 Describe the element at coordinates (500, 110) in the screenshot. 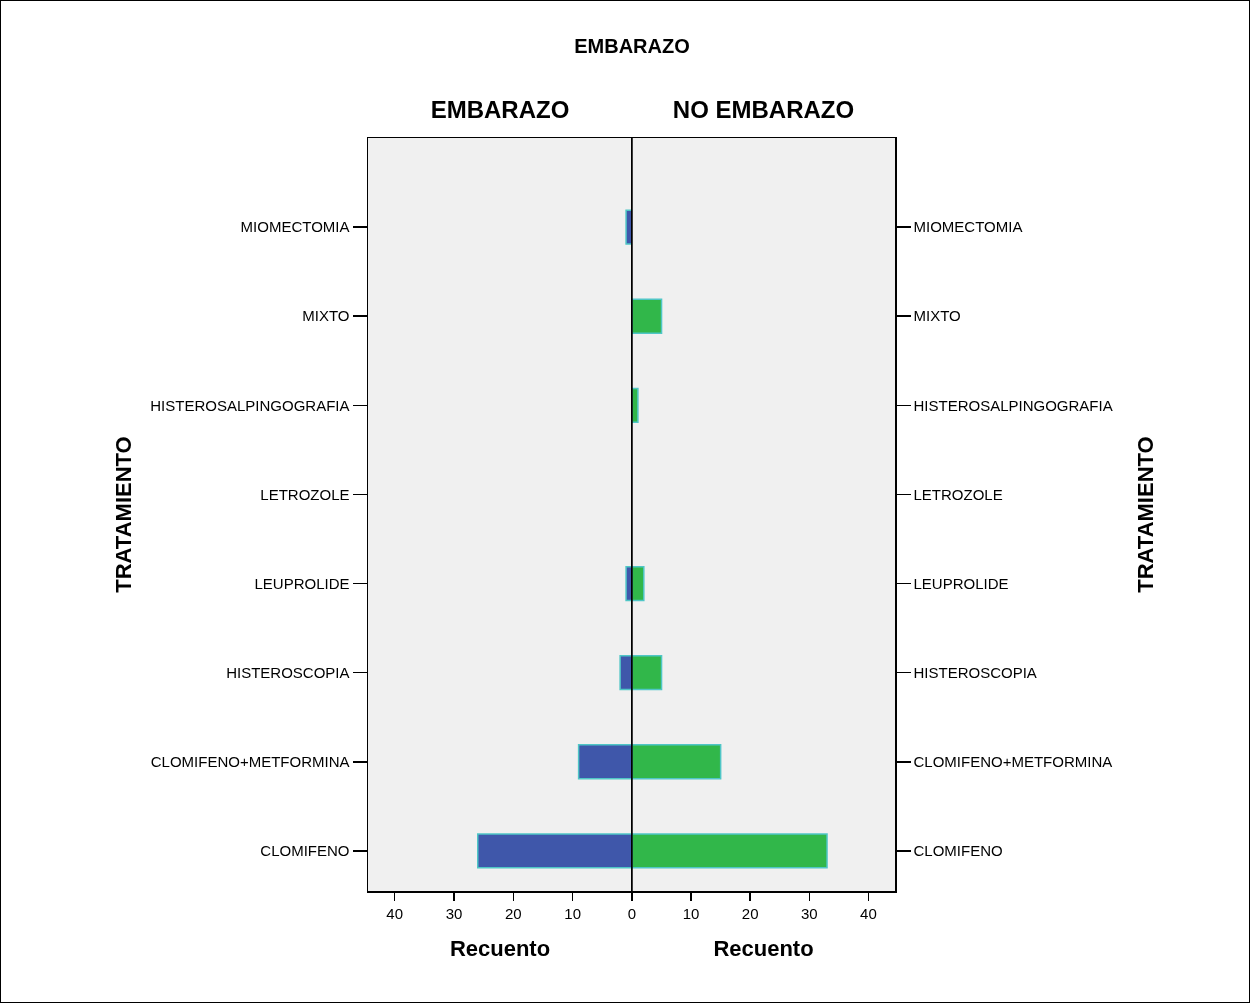

I see `chart-subtitle: EMBARAZO` at that location.